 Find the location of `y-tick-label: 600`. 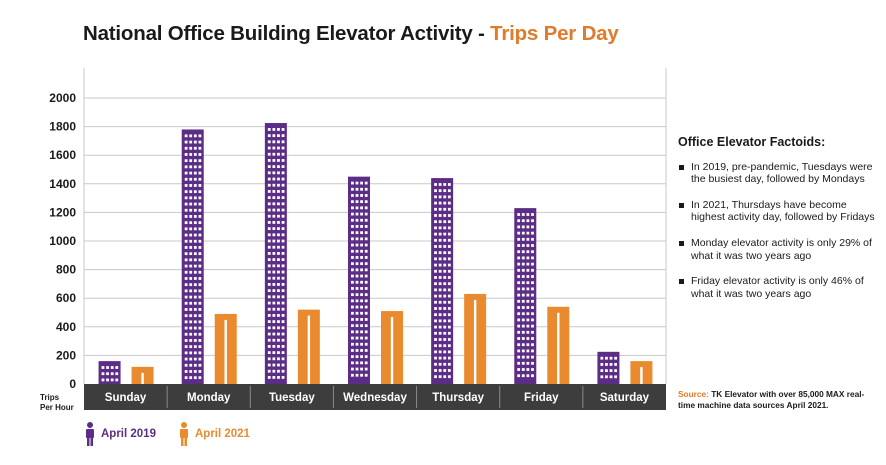

y-tick-label: 600 is located at coordinates (66, 298).